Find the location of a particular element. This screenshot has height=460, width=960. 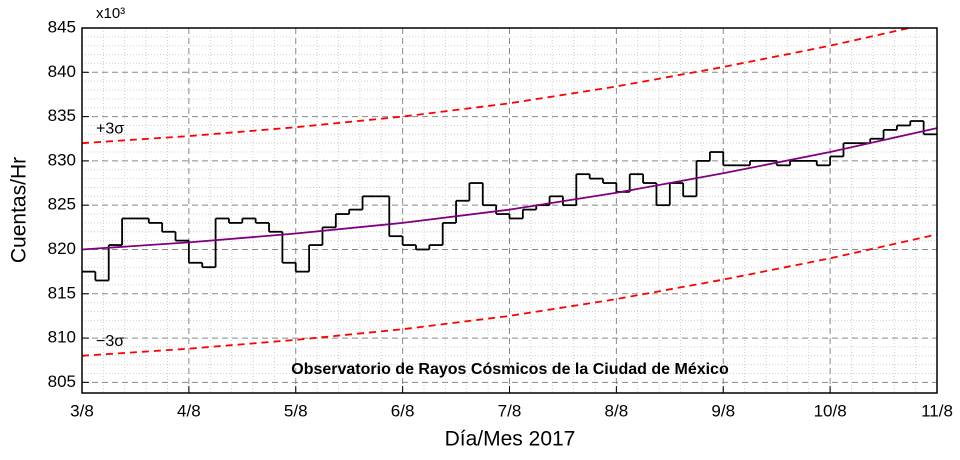

axis-multiplier: x10³ is located at coordinates (110, 13).